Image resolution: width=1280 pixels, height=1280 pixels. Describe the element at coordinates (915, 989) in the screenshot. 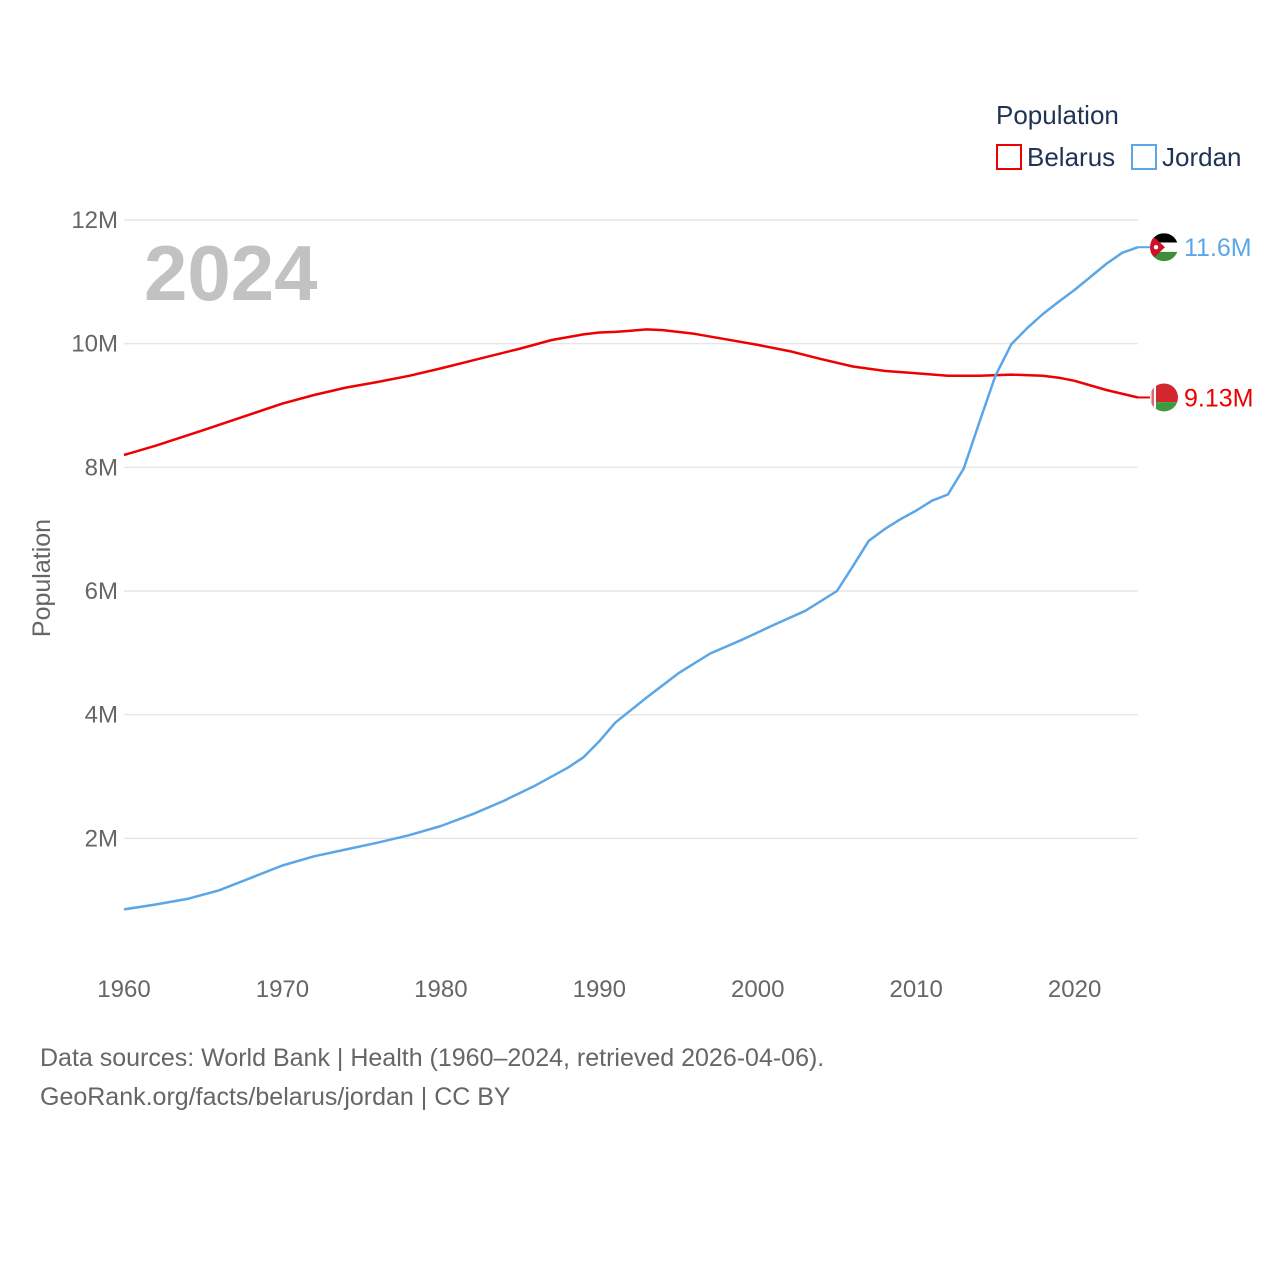

I see `x-tick-label: 2010` at that location.